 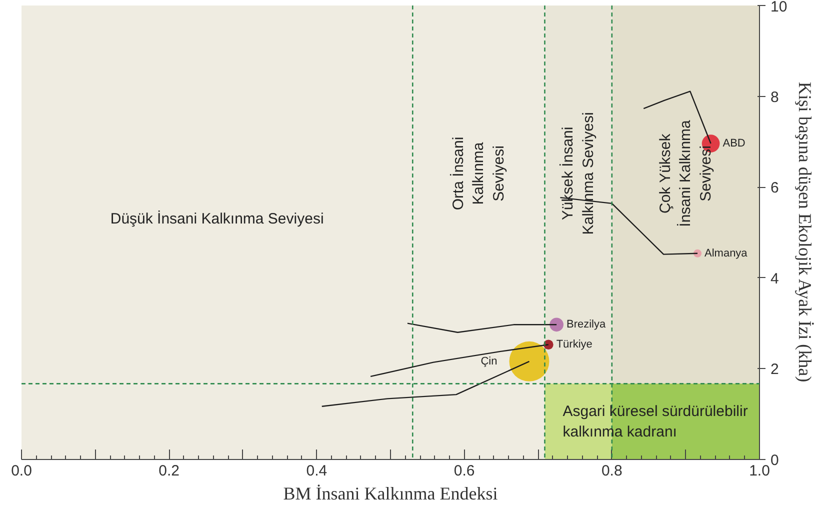 I want to click on series-label: ABD, so click(x=734, y=144).